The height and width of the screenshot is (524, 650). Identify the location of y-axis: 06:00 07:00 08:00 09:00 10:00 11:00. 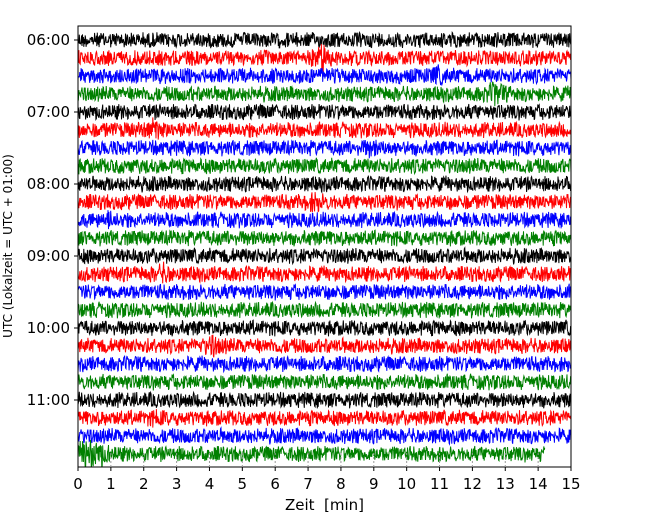
(52, 220).